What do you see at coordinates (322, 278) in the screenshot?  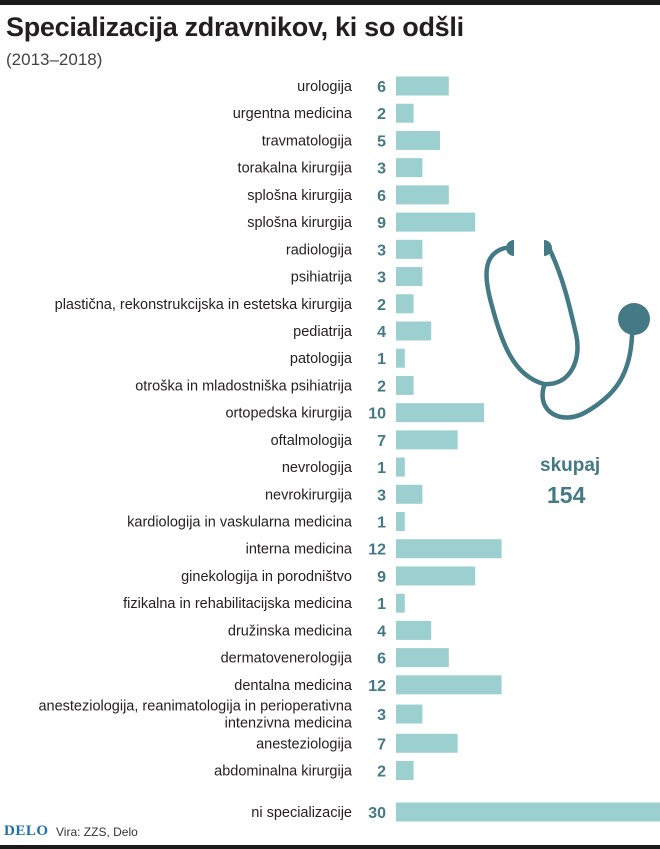 I see `category-label: psihiatrija` at bounding box center [322, 278].